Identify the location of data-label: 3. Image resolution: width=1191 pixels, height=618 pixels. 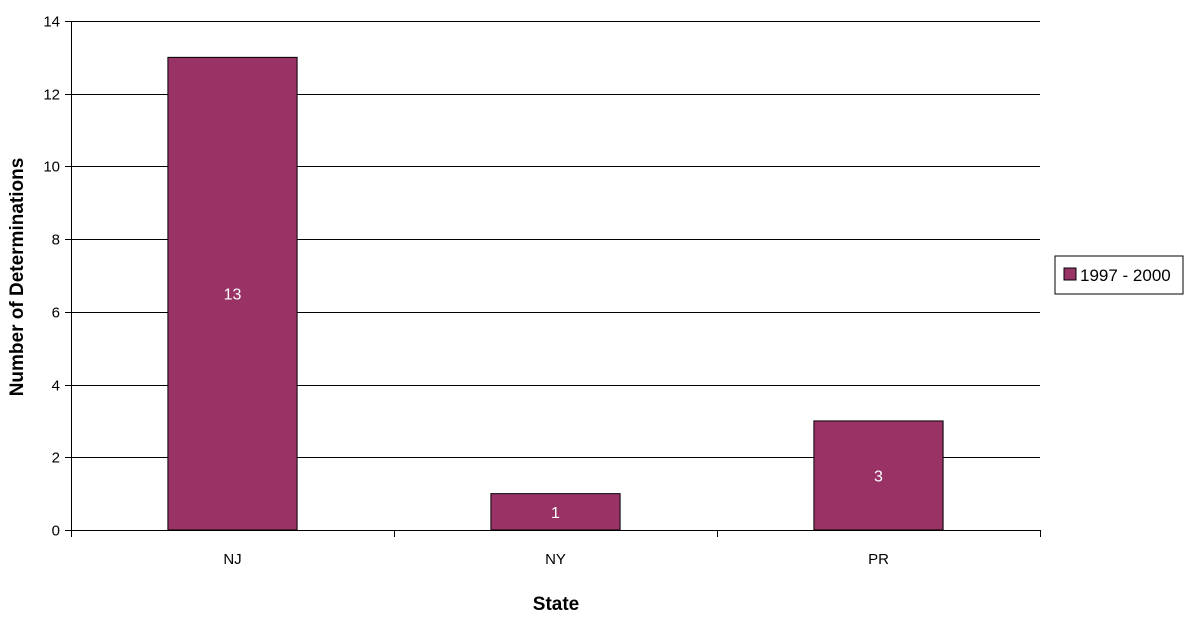
(878, 476).